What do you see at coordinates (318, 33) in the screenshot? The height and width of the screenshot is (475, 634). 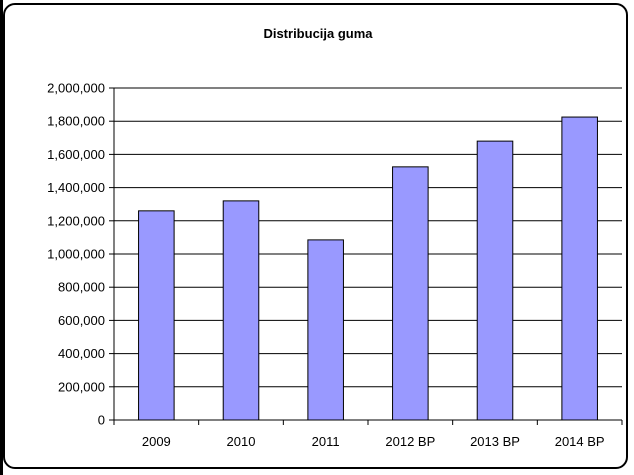 I see `chart-title: Distribucija guma` at bounding box center [318, 33].